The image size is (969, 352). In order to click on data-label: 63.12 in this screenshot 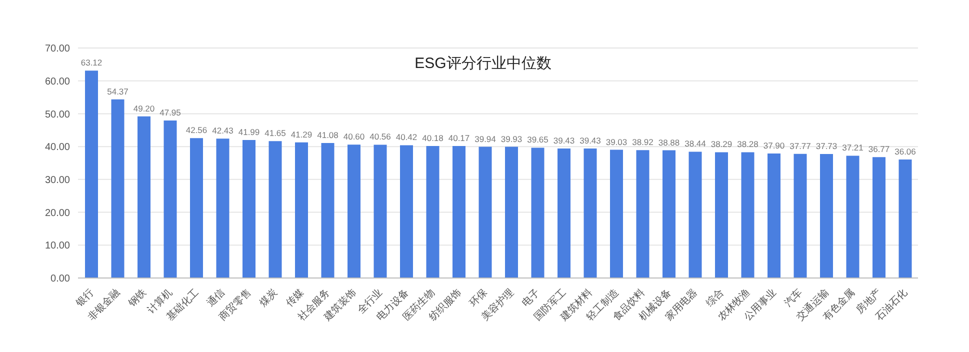, I will do `click(91, 63)`.